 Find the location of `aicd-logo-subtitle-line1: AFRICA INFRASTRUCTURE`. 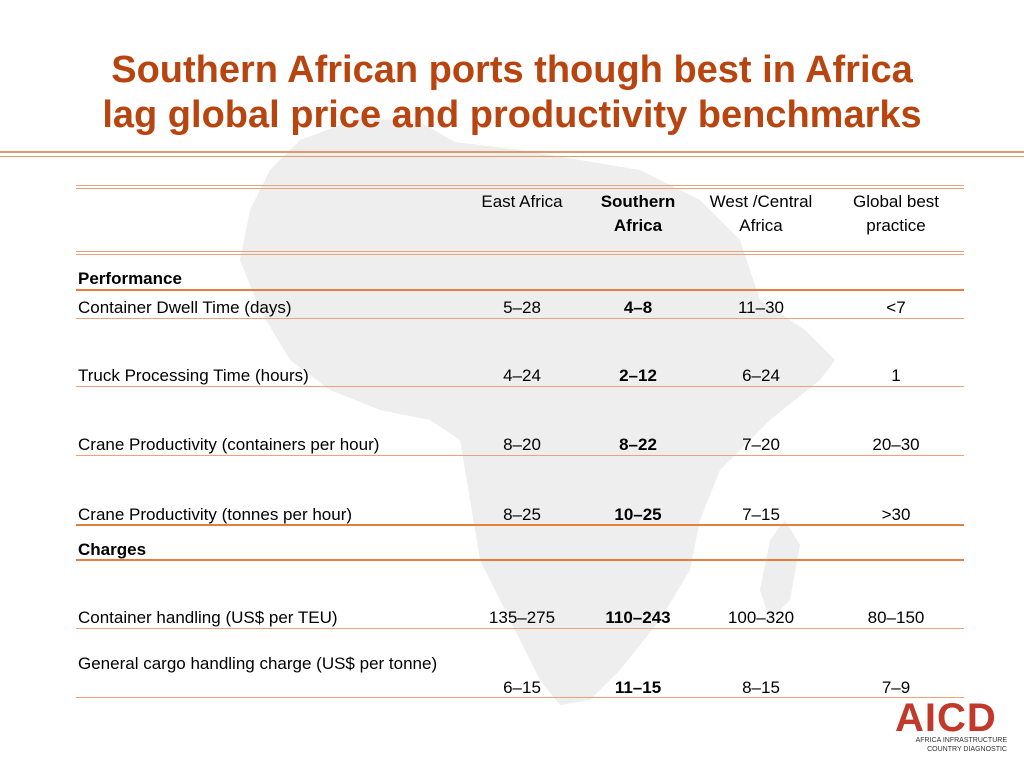

aicd-logo-subtitle-line1: AFRICA INFRASTRUCTURE is located at coordinates (961, 740).